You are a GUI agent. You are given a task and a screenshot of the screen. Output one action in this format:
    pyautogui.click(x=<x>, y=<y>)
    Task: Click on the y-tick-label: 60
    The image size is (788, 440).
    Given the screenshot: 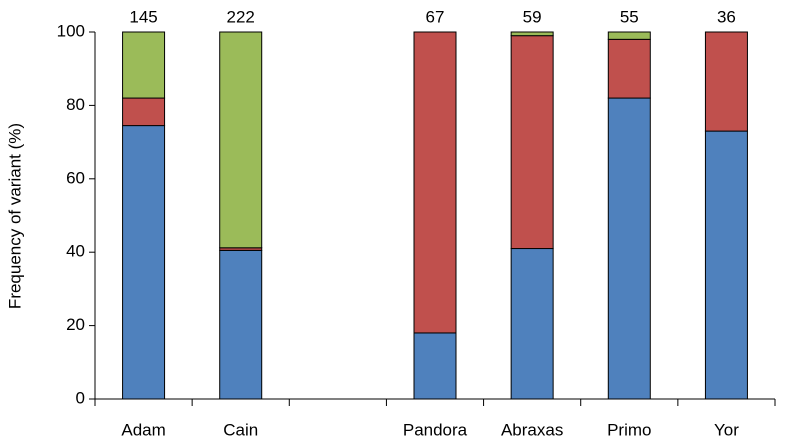 What is the action you would take?
    pyautogui.click(x=75, y=177)
    